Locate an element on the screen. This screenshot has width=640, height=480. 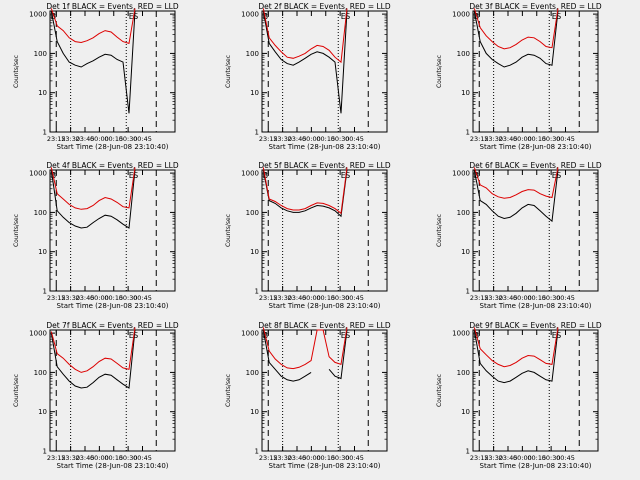
panel-title: Det 1f BLACK = Events, RED = LLD is located at coordinates (112, 6).